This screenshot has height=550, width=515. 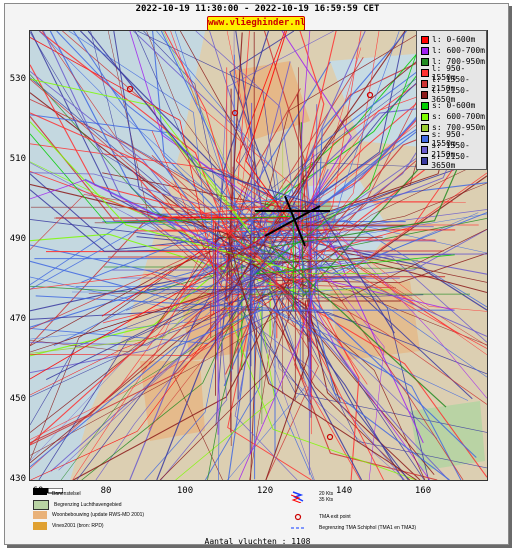 I want to click on flight-count: Aantal vluchten : 1108, so click(x=257, y=541).